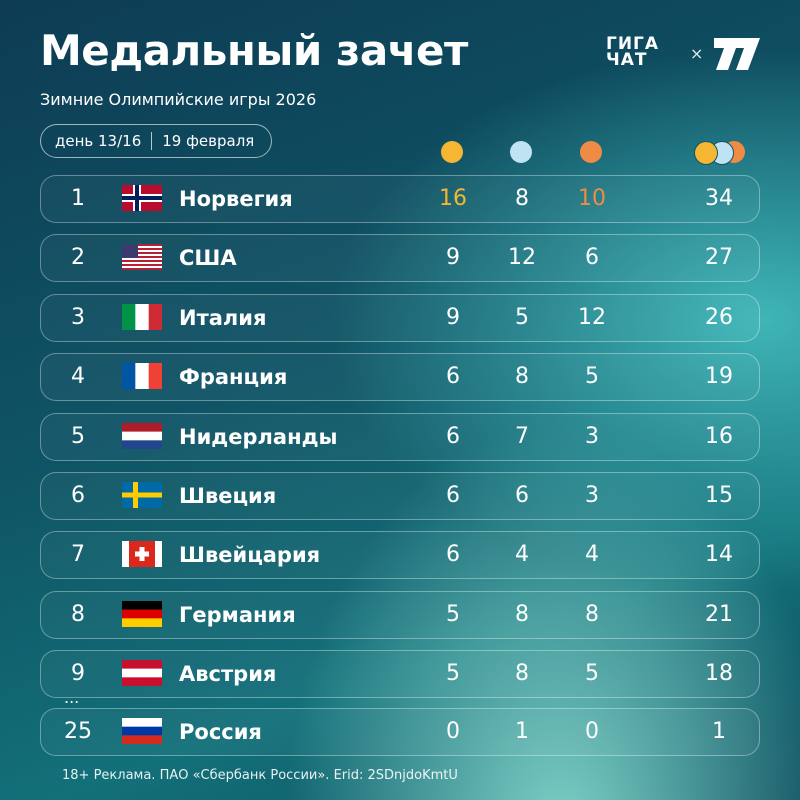 This screenshot has height=800, width=800. What do you see at coordinates (228, 674) in the screenshot?
I see `country: Австрия` at bounding box center [228, 674].